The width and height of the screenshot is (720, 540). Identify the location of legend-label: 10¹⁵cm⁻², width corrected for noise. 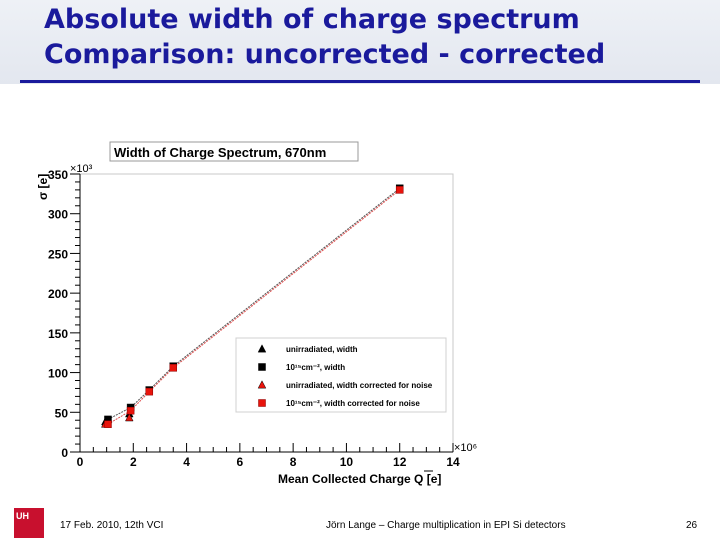
(353, 403).